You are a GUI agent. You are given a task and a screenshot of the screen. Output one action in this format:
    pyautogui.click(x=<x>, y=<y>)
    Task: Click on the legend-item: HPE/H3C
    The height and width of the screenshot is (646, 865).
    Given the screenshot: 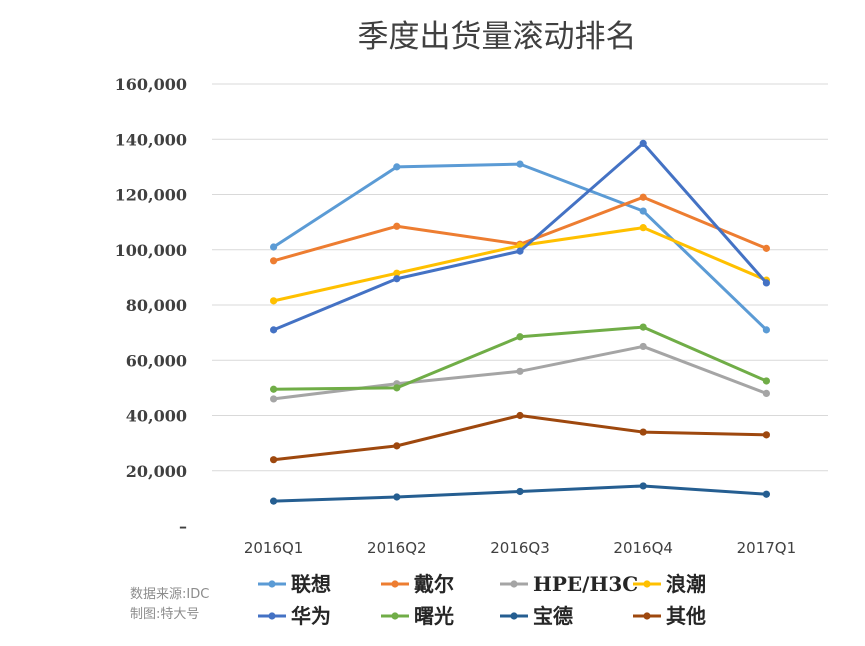 What is the action you would take?
    pyautogui.click(x=569, y=584)
    